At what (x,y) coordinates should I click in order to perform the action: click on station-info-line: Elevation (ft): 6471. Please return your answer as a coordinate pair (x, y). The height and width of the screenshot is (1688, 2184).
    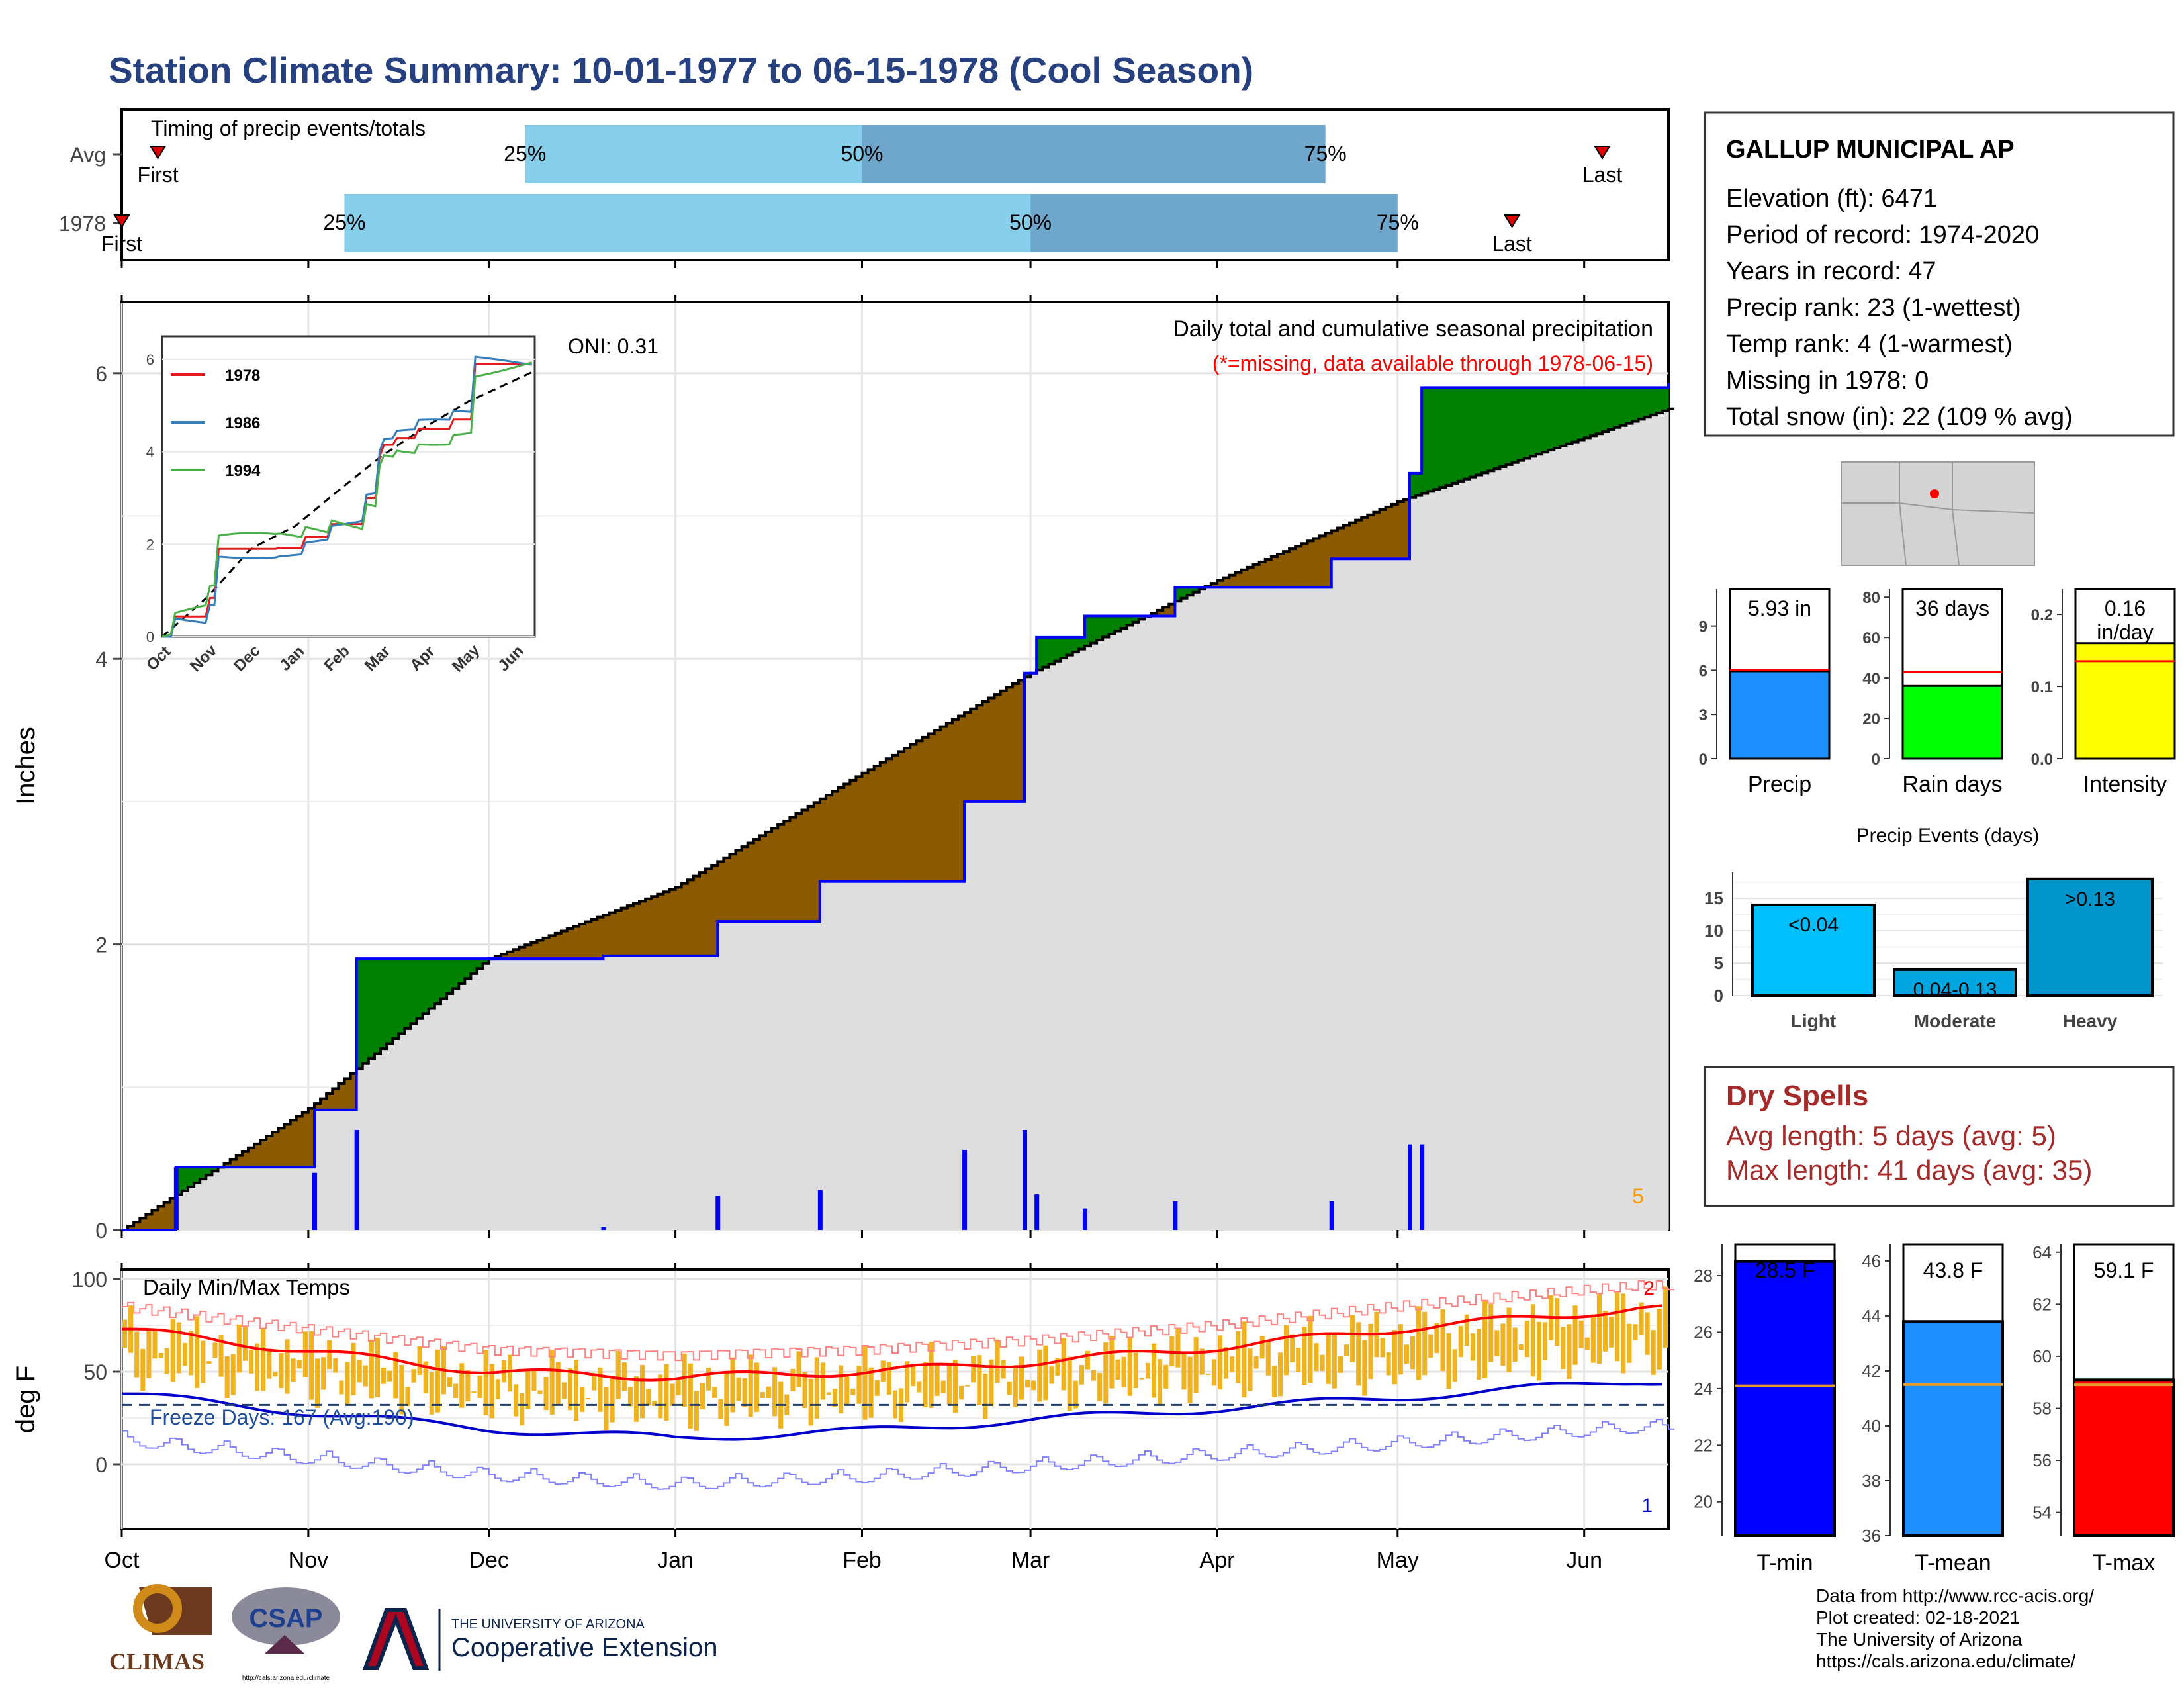
    Looking at the image, I should click on (1831, 198).